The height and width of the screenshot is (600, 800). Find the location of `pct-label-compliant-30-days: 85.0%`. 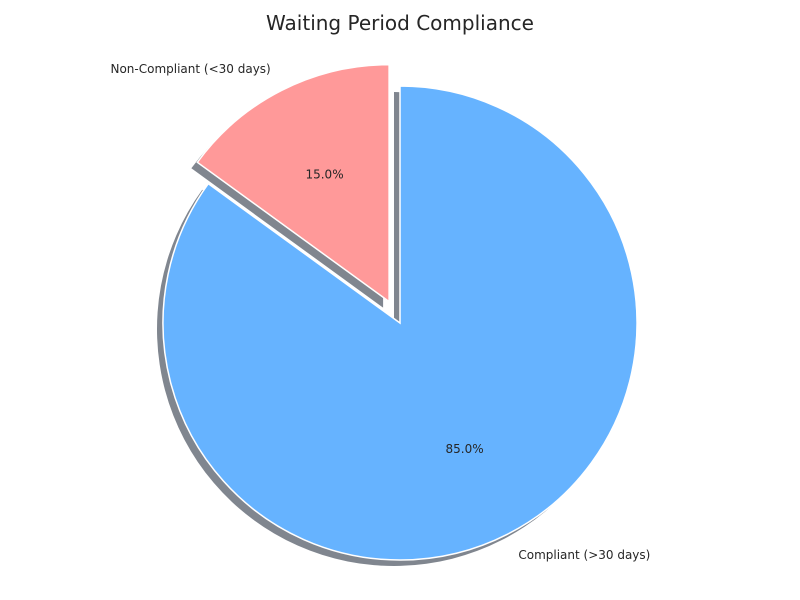

pct-label-compliant-30-days: 85.0% is located at coordinates (464, 449).